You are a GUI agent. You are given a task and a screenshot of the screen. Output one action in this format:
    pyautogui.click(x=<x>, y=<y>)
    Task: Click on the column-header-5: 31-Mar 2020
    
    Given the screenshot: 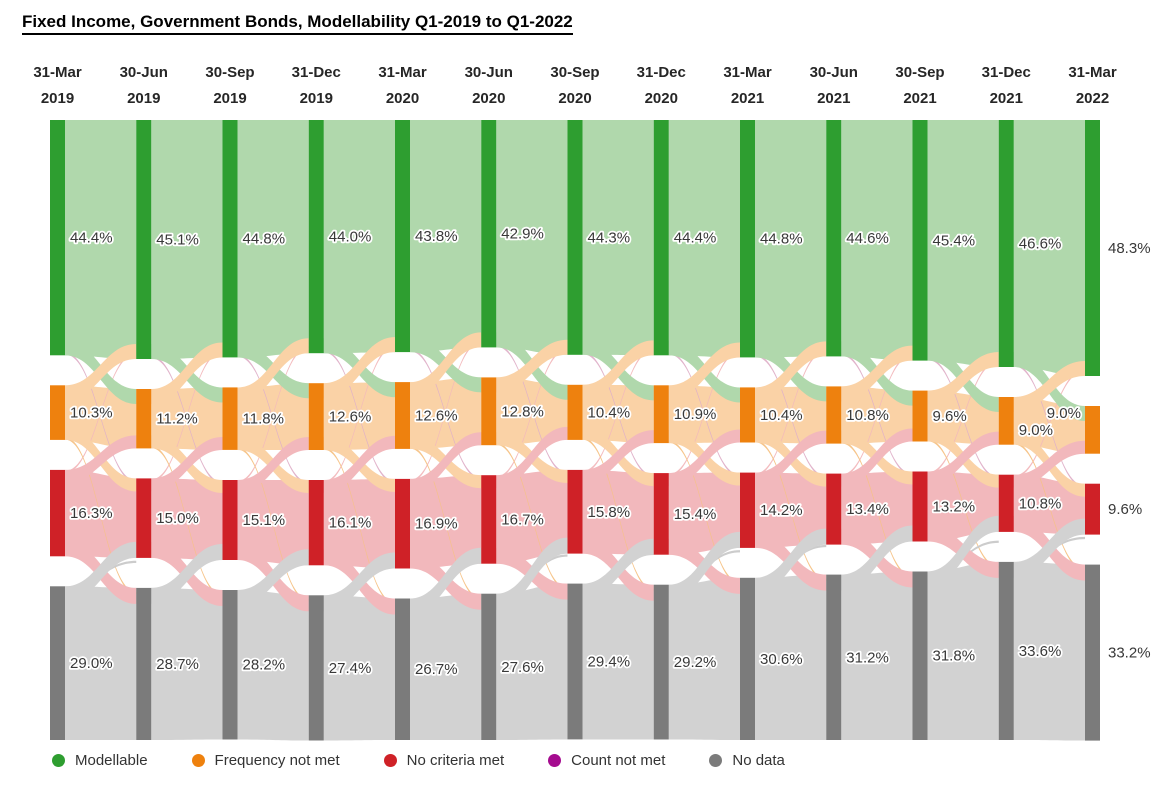 What is the action you would take?
    pyautogui.click(x=403, y=86)
    